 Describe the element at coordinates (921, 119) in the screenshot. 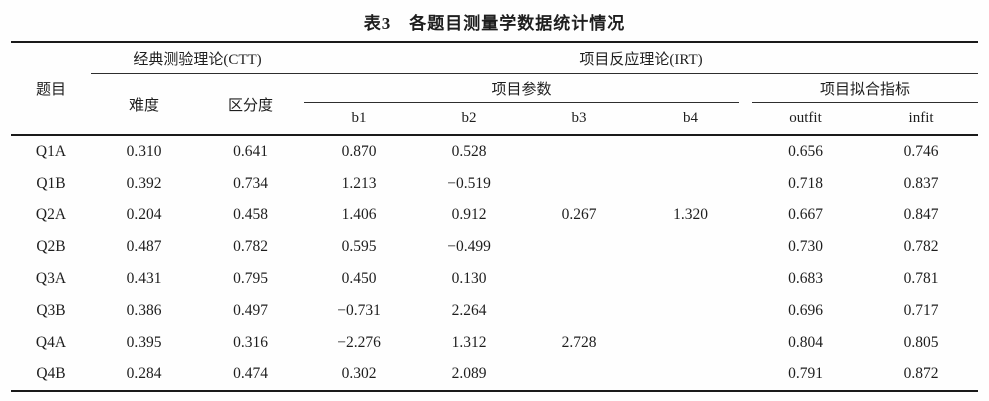

I see `header-infit: infit` at that location.